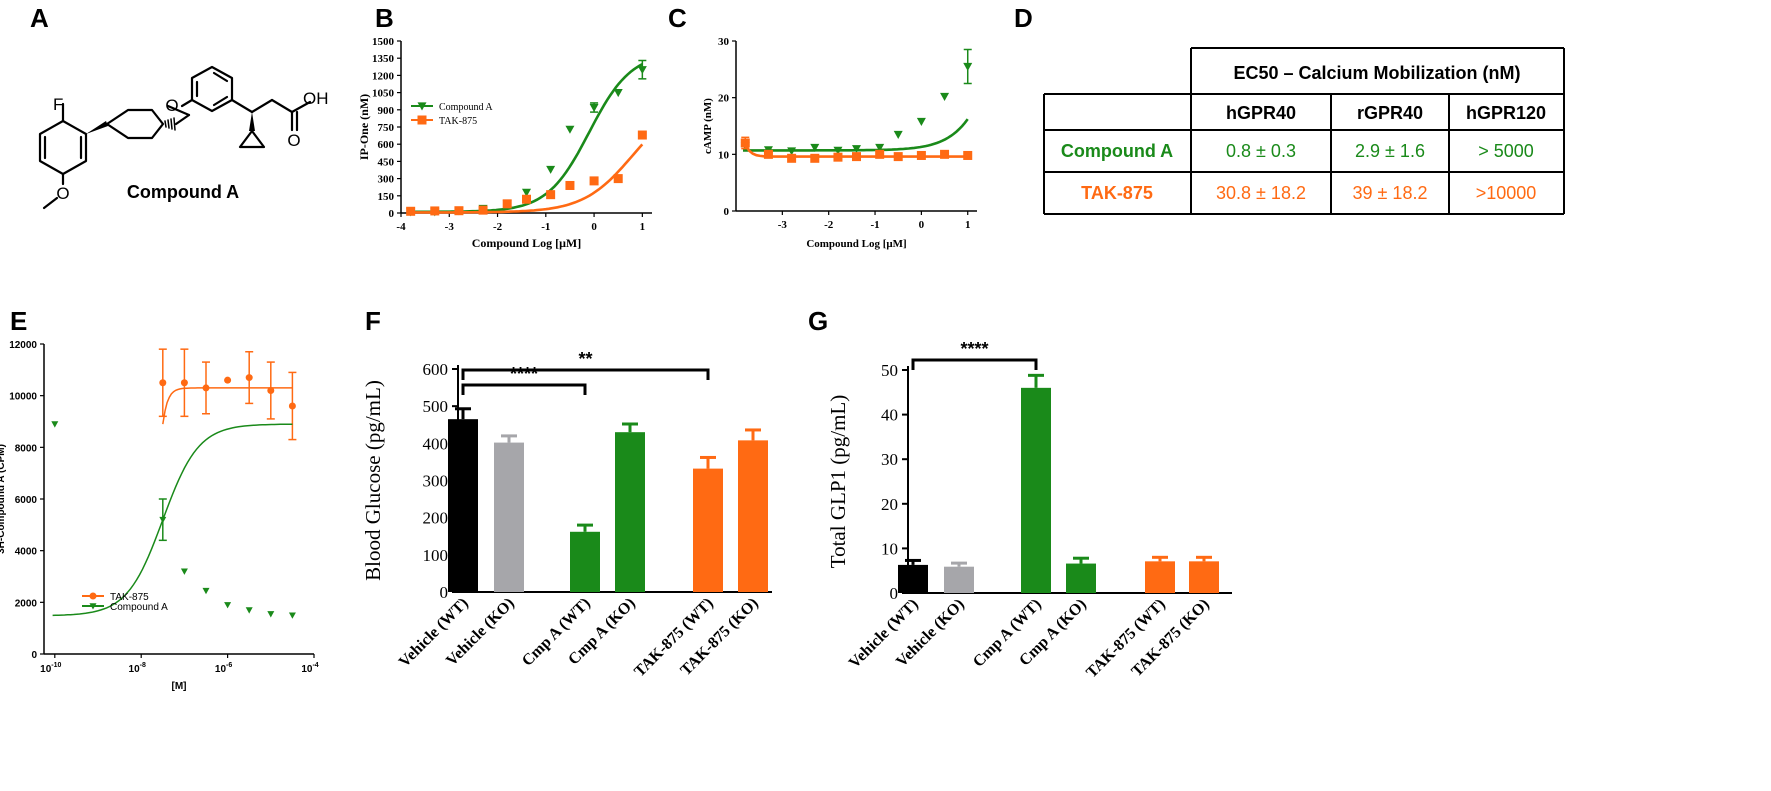 The height and width of the screenshot is (791, 1771). Describe the element at coordinates (1506, 113) in the screenshot. I see `table-col-header: hGPR120` at that location.